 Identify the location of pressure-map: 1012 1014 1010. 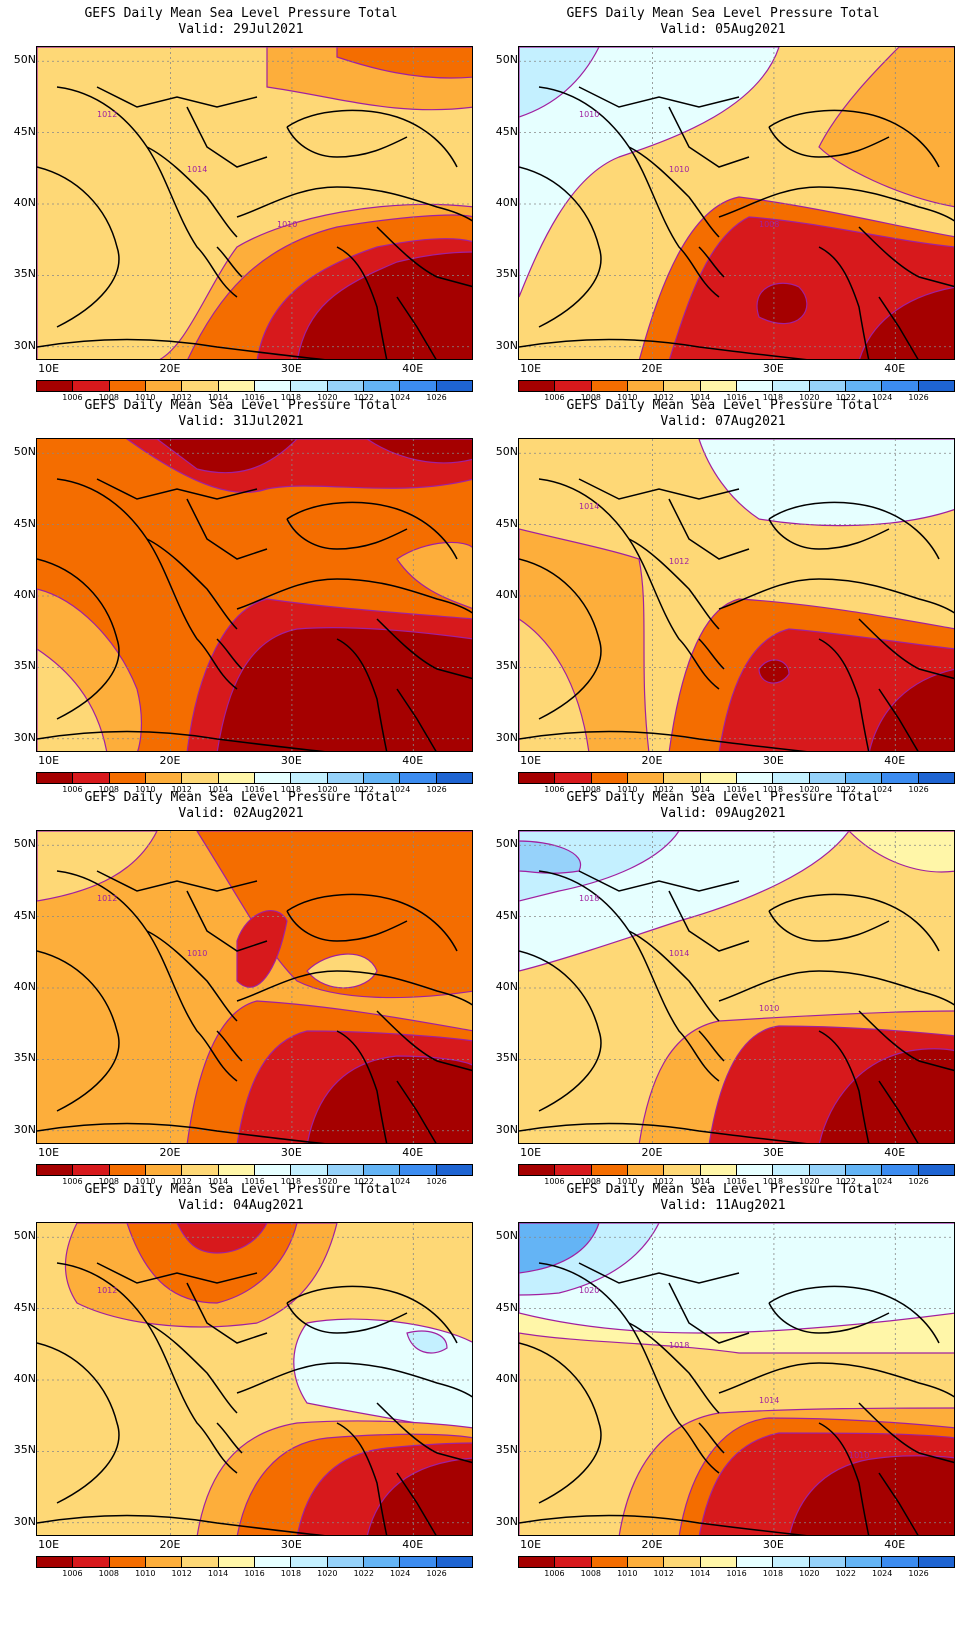
(254, 203).